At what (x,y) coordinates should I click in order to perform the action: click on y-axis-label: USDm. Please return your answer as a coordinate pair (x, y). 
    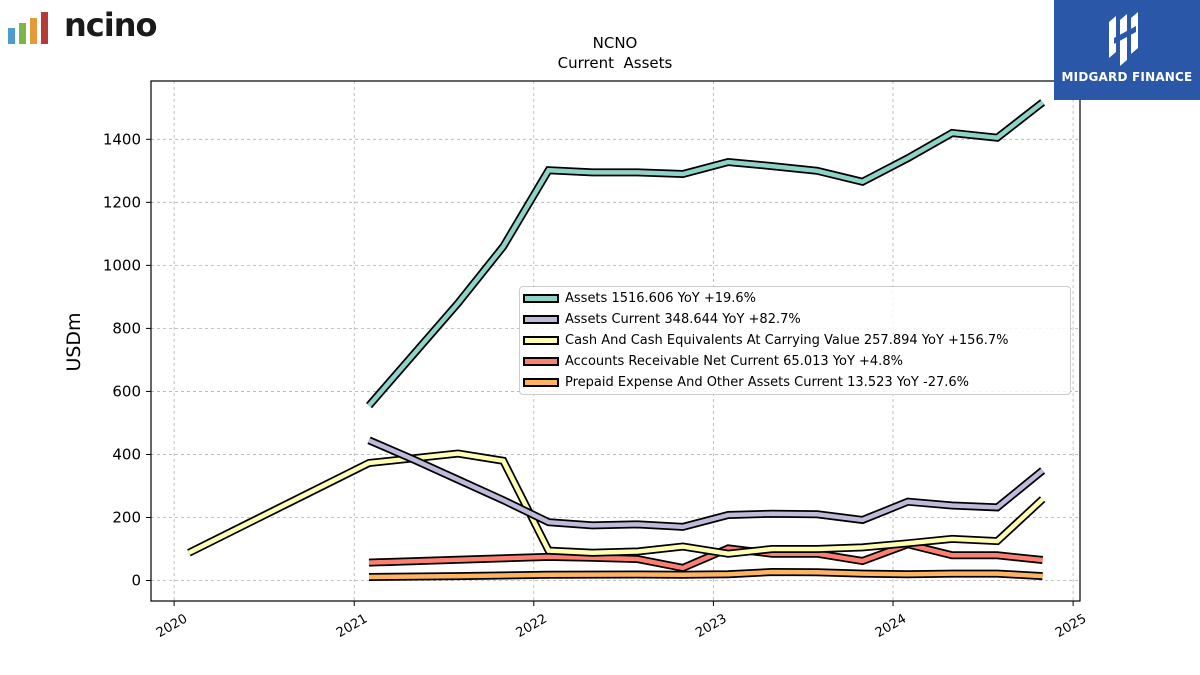
    Looking at the image, I should click on (74, 341).